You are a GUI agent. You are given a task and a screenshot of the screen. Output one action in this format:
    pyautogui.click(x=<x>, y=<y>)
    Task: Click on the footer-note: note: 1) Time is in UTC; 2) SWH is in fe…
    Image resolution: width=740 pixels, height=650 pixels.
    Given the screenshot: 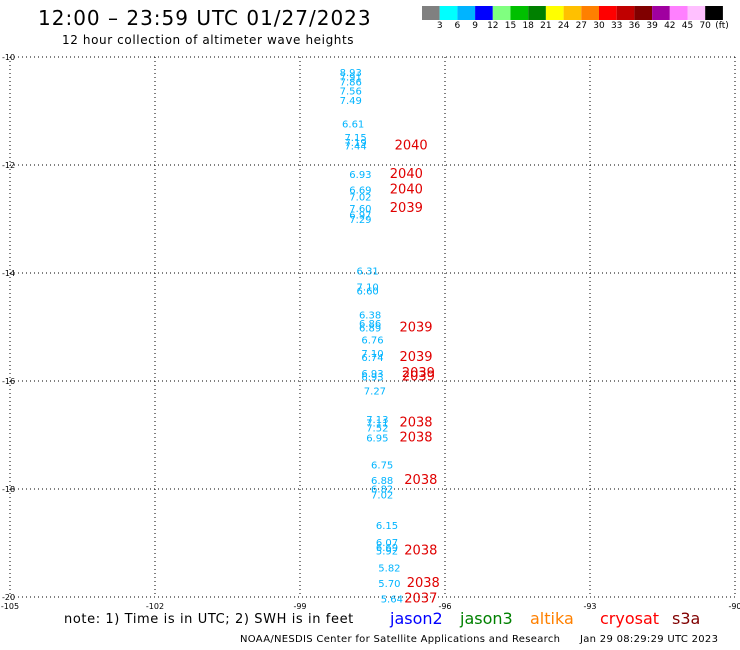 What is the action you would take?
    pyautogui.click(x=209, y=619)
    